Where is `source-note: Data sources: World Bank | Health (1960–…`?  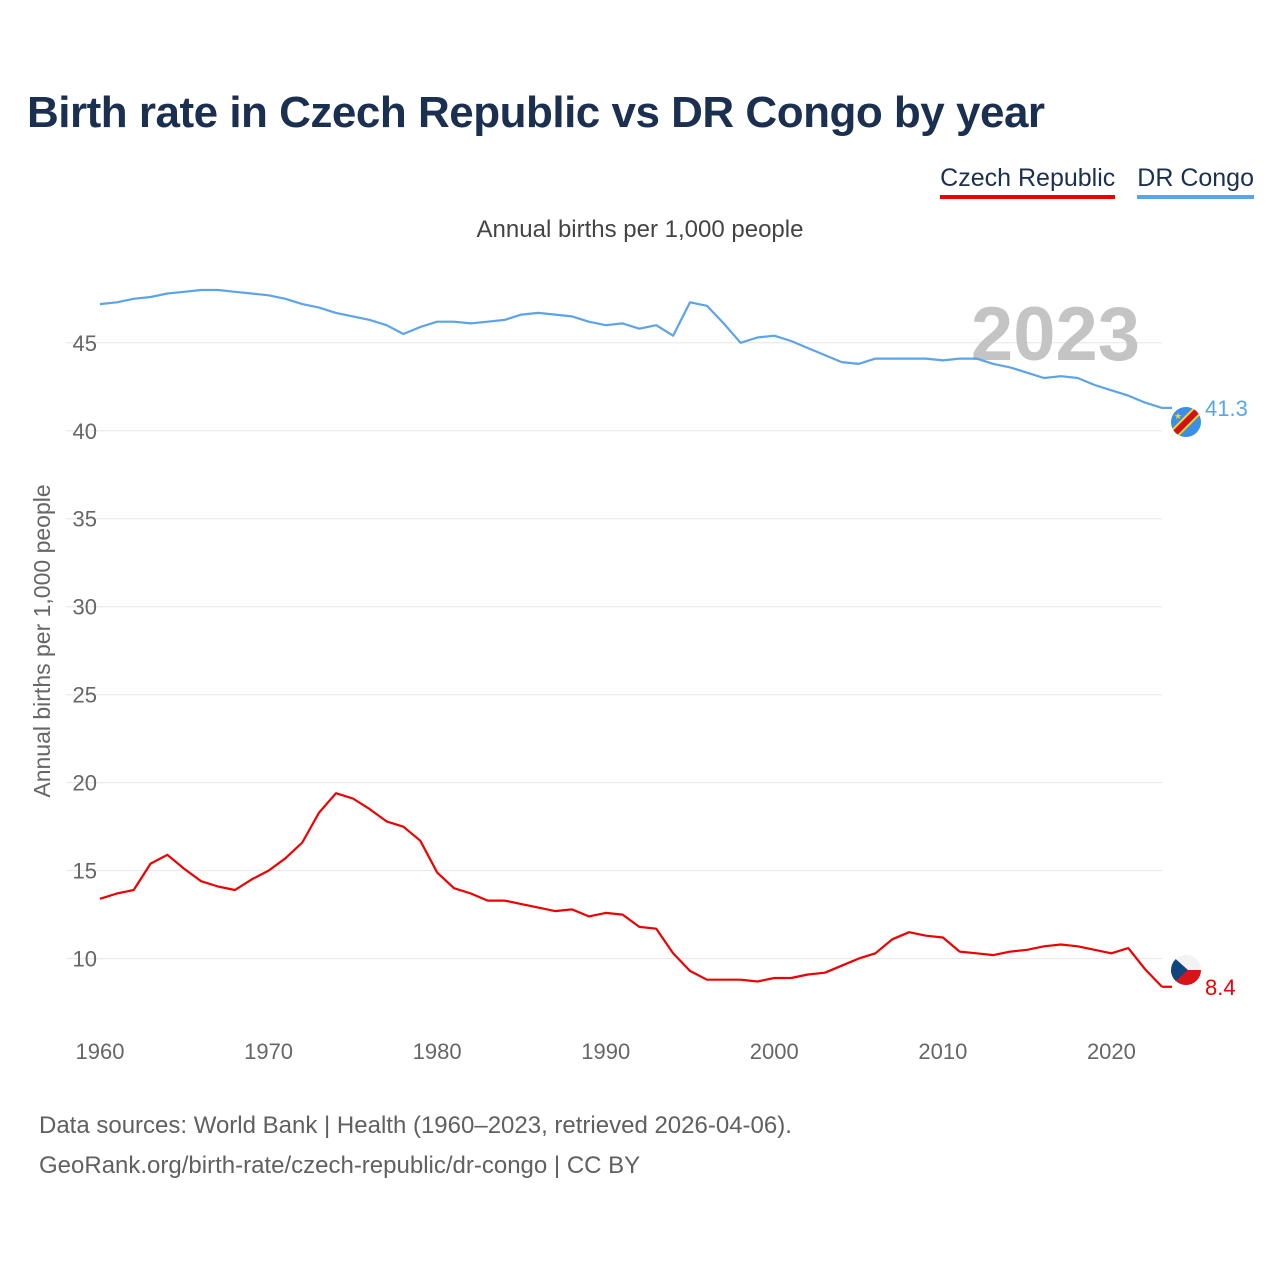
source-note: Data sources: World Bank | Health (1960–… is located at coordinates (415, 1146).